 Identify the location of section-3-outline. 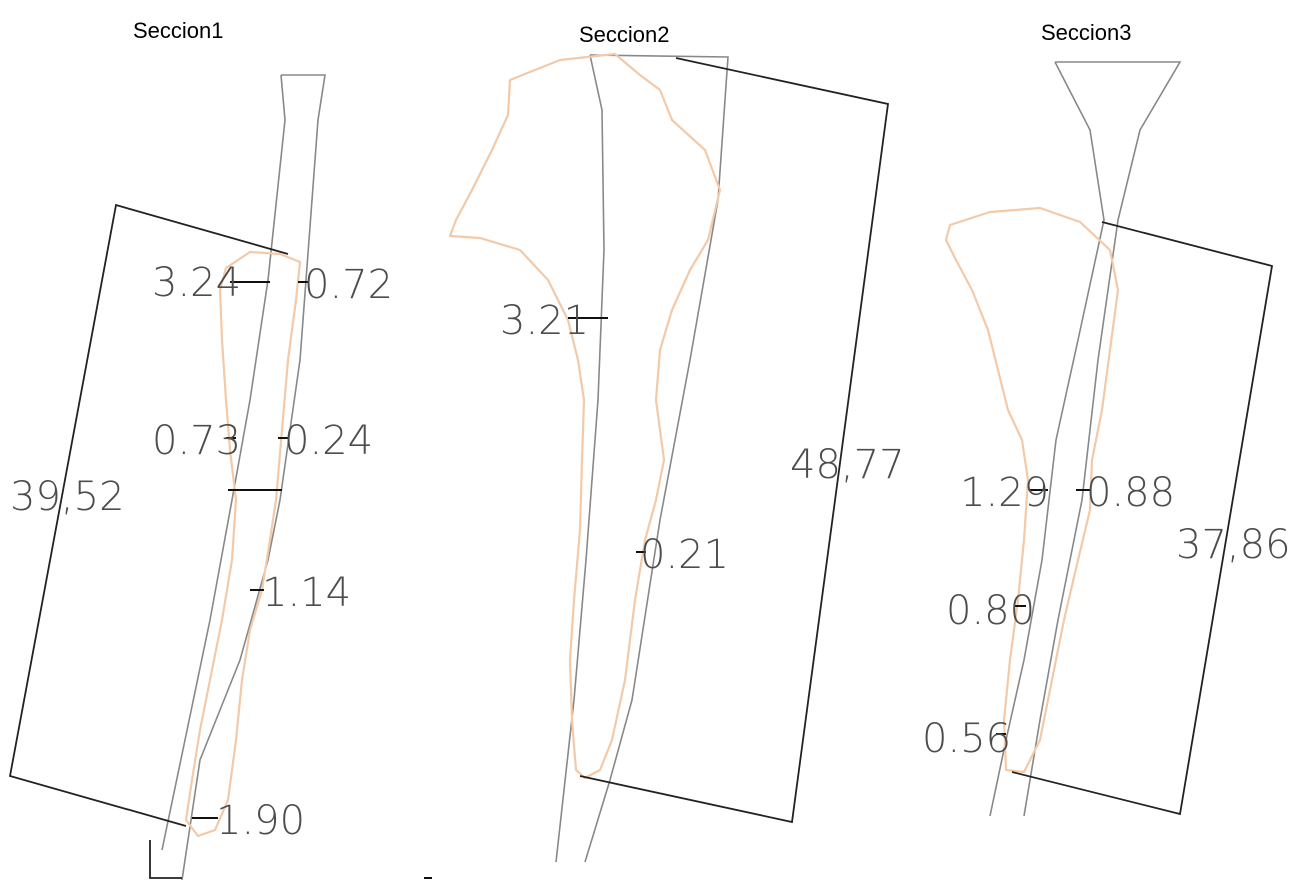
(1085, 439).